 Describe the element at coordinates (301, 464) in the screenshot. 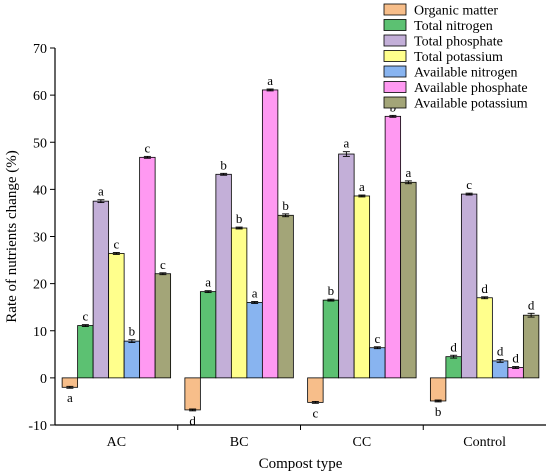

I see `x-axis-title: Compost type` at that location.